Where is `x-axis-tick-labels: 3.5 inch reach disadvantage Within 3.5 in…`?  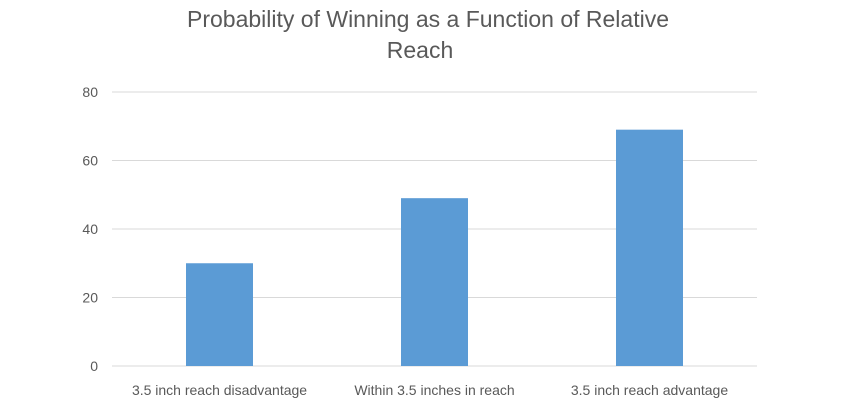 x-axis-tick-labels: 3.5 inch reach disadvantage Within 3.5 in… is located at coordinates (430, 390).